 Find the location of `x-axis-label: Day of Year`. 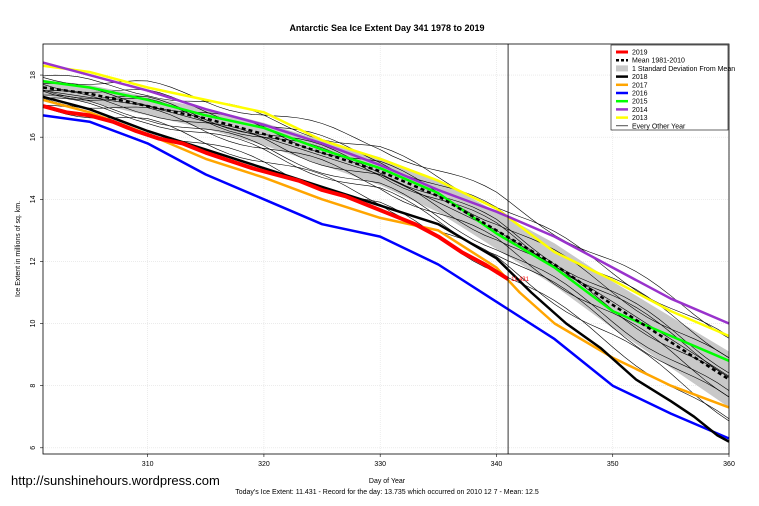

x-axis-label: Day of Year is located at coordinates (387, 481).